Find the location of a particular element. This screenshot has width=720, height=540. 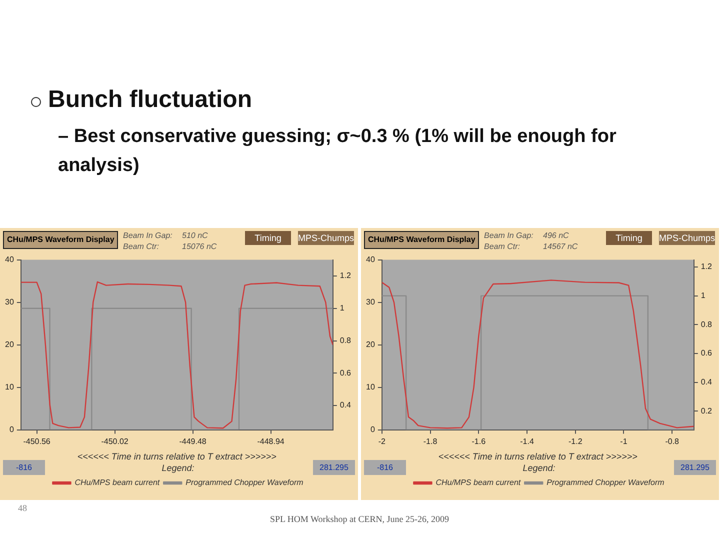

x-tick-label: -450.02 is located at coordinates (115, 441).